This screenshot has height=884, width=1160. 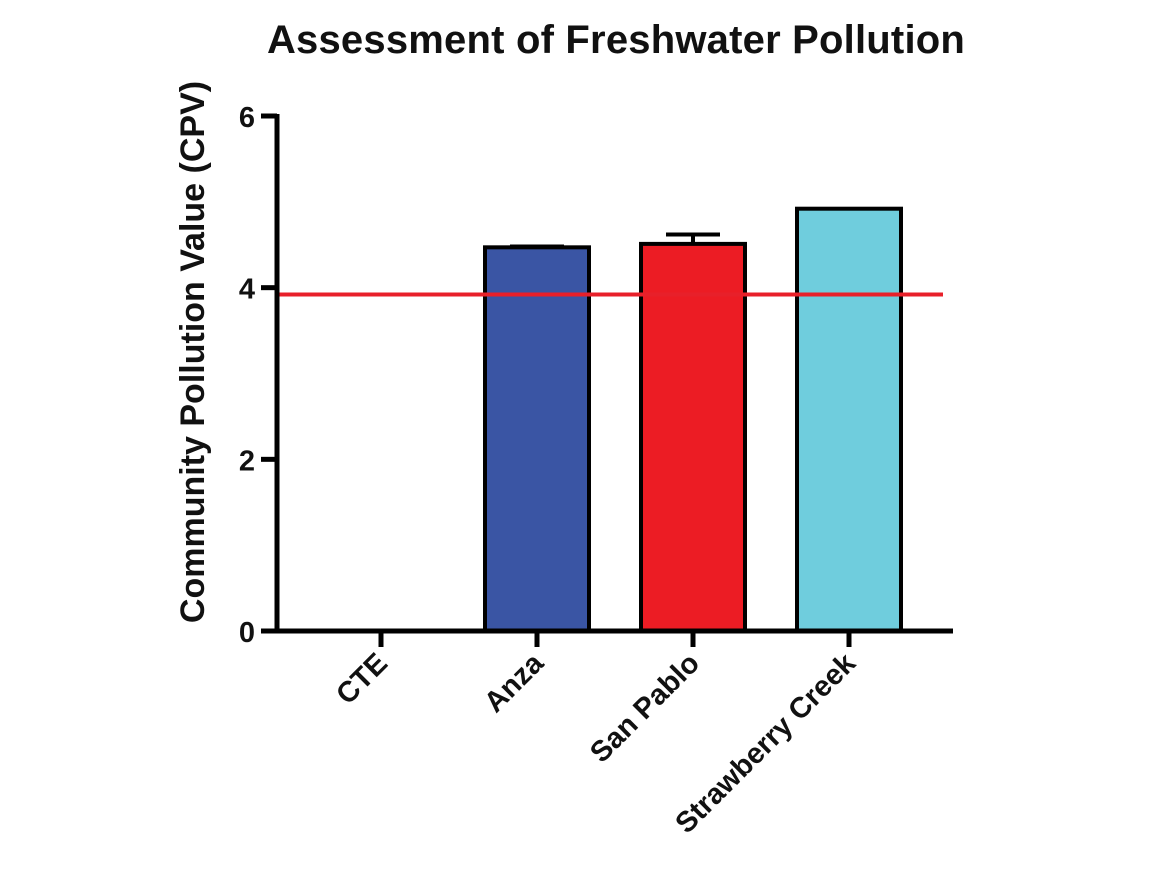 I want to click on error-bars-layer, so click(x=615, y=240).